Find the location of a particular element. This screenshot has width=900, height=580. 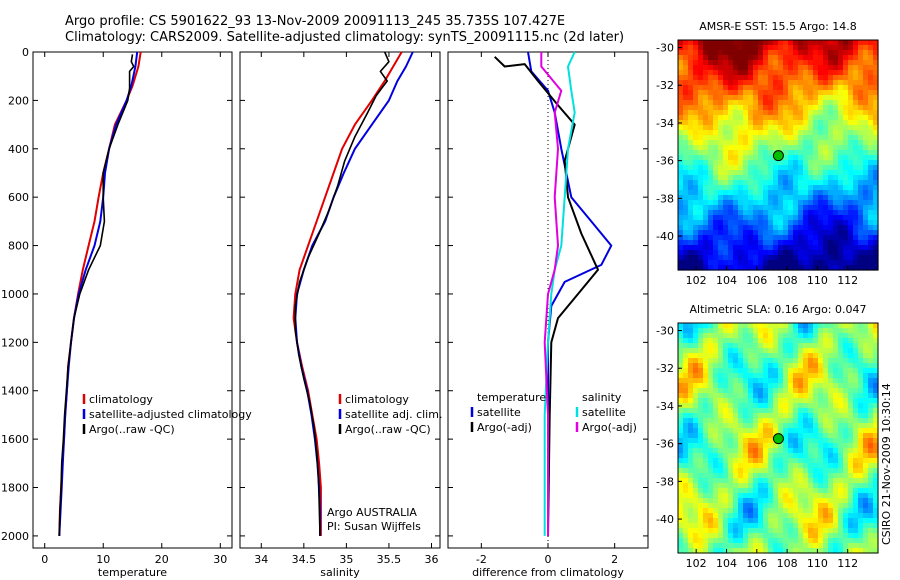

sla_map-ytick-label: -36 is located at coordinates (665, 444).